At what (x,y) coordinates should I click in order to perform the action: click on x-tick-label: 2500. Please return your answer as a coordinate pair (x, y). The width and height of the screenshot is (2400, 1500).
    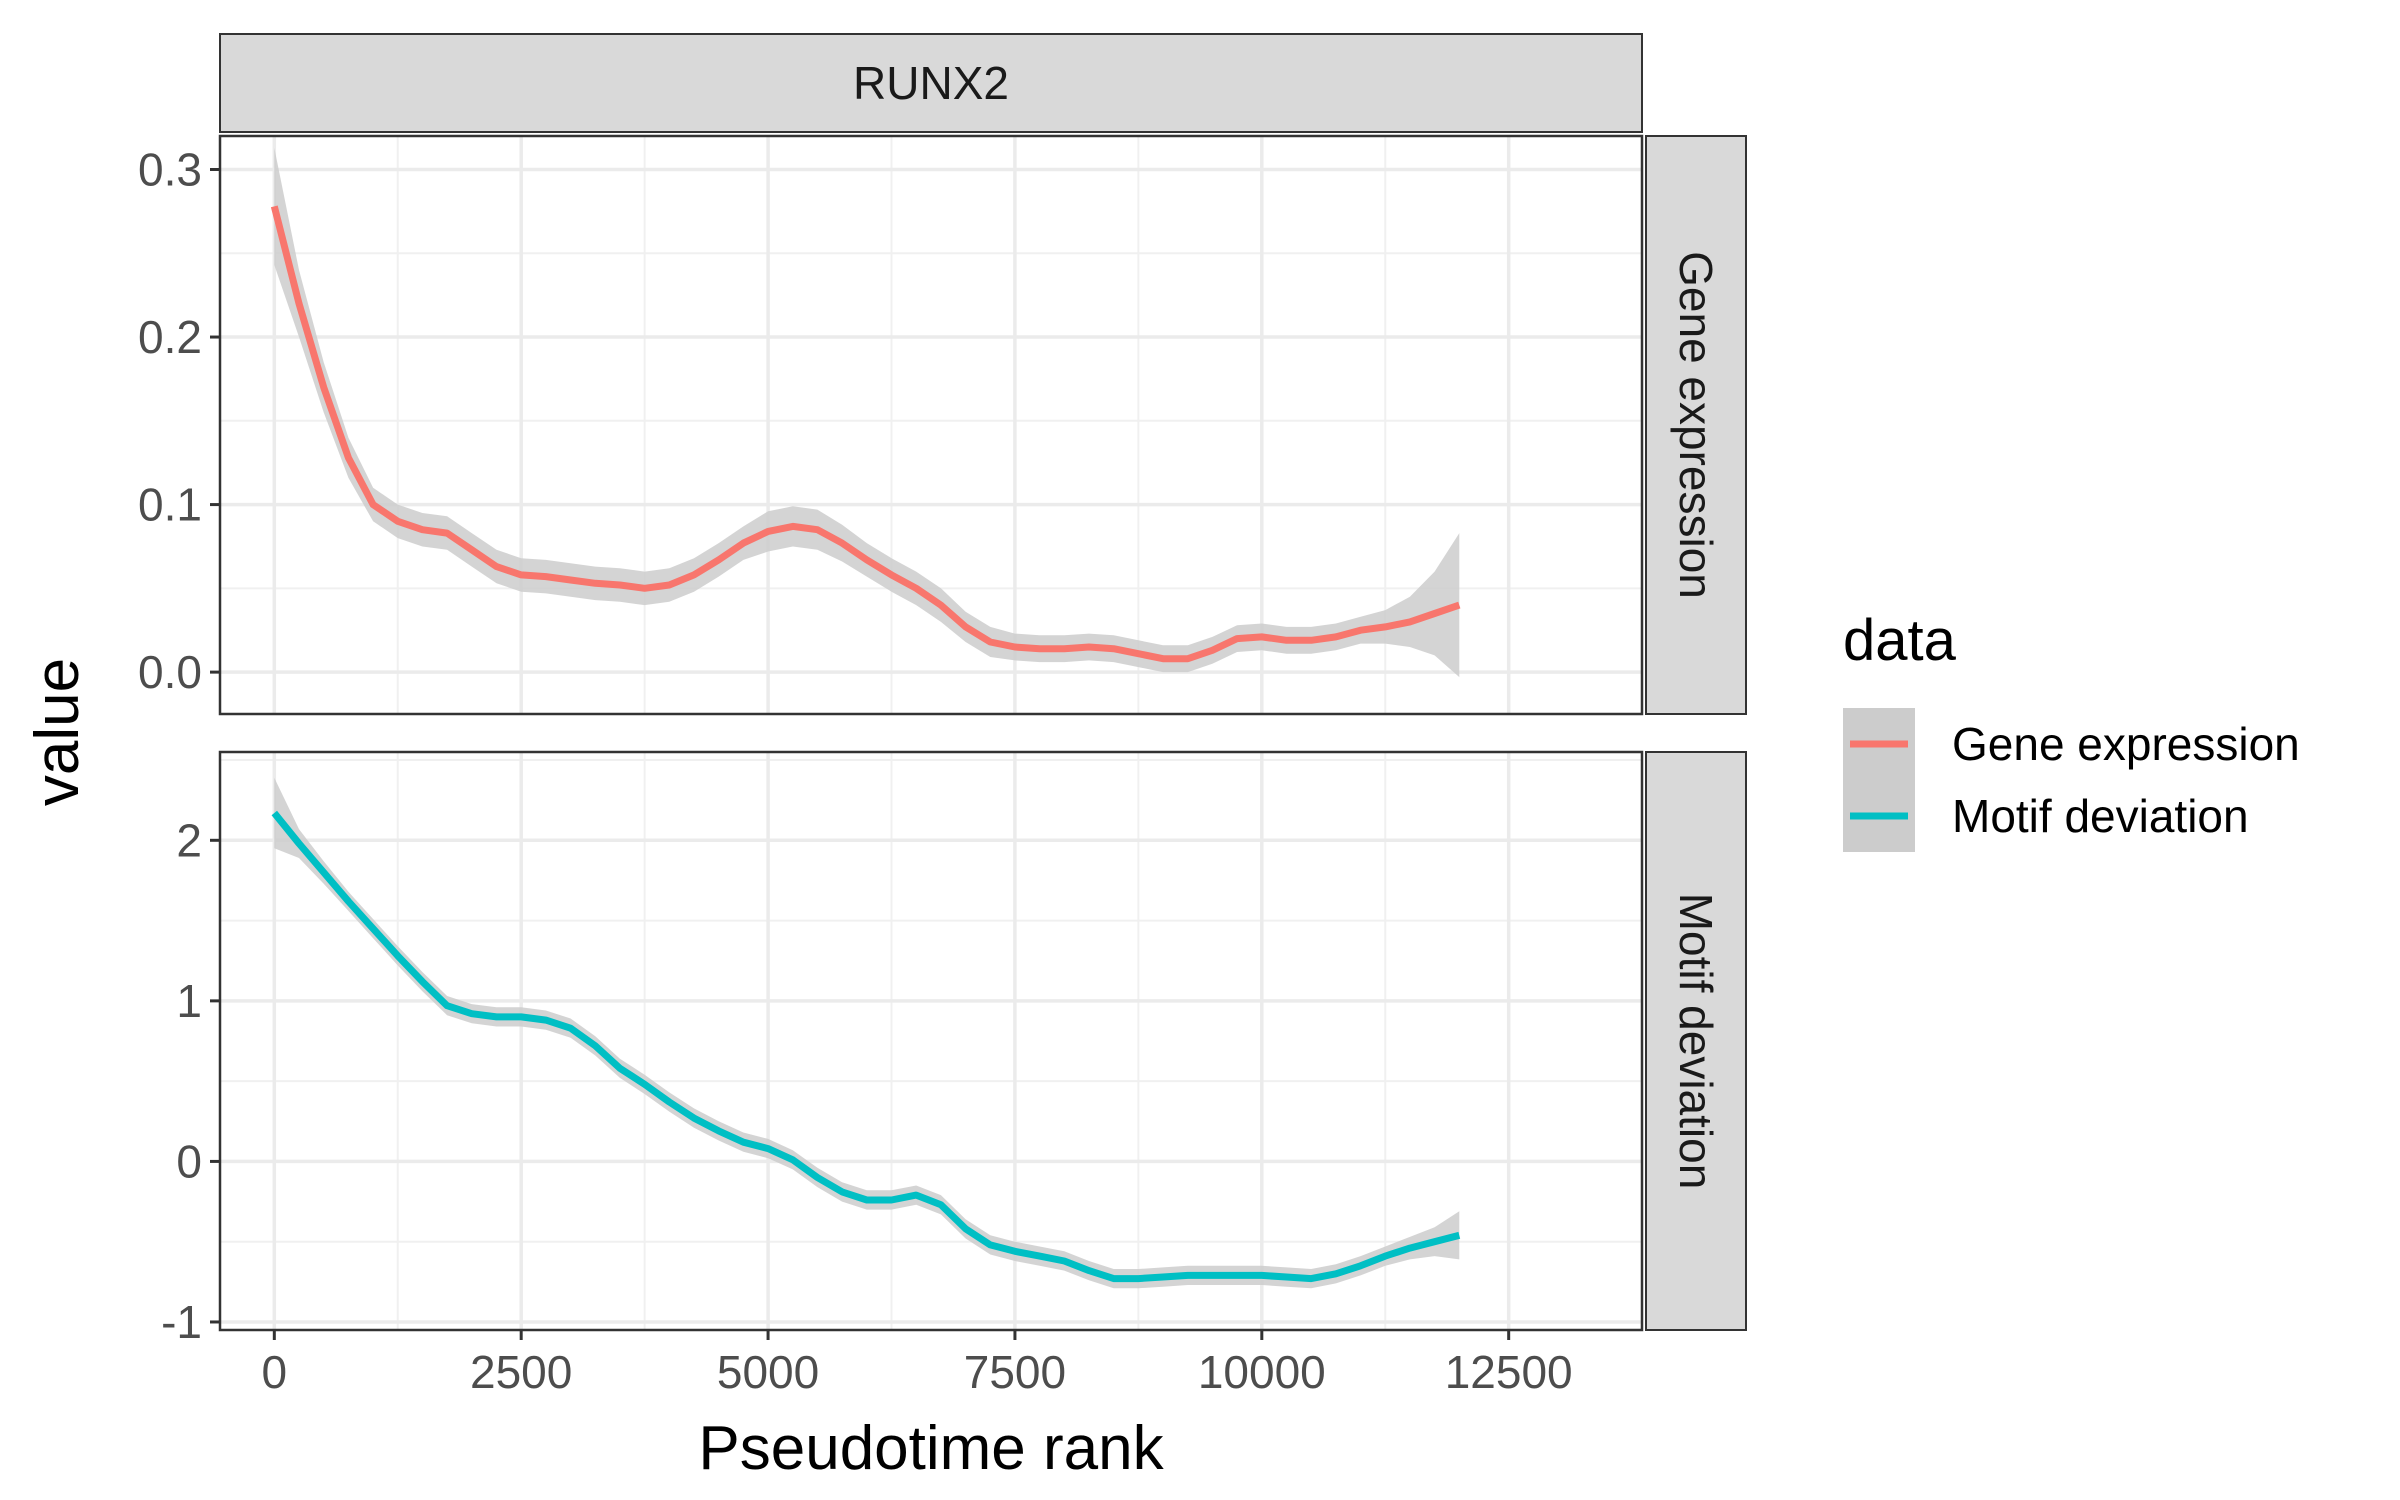
    Looking at the image, I should click on (521, 1372).